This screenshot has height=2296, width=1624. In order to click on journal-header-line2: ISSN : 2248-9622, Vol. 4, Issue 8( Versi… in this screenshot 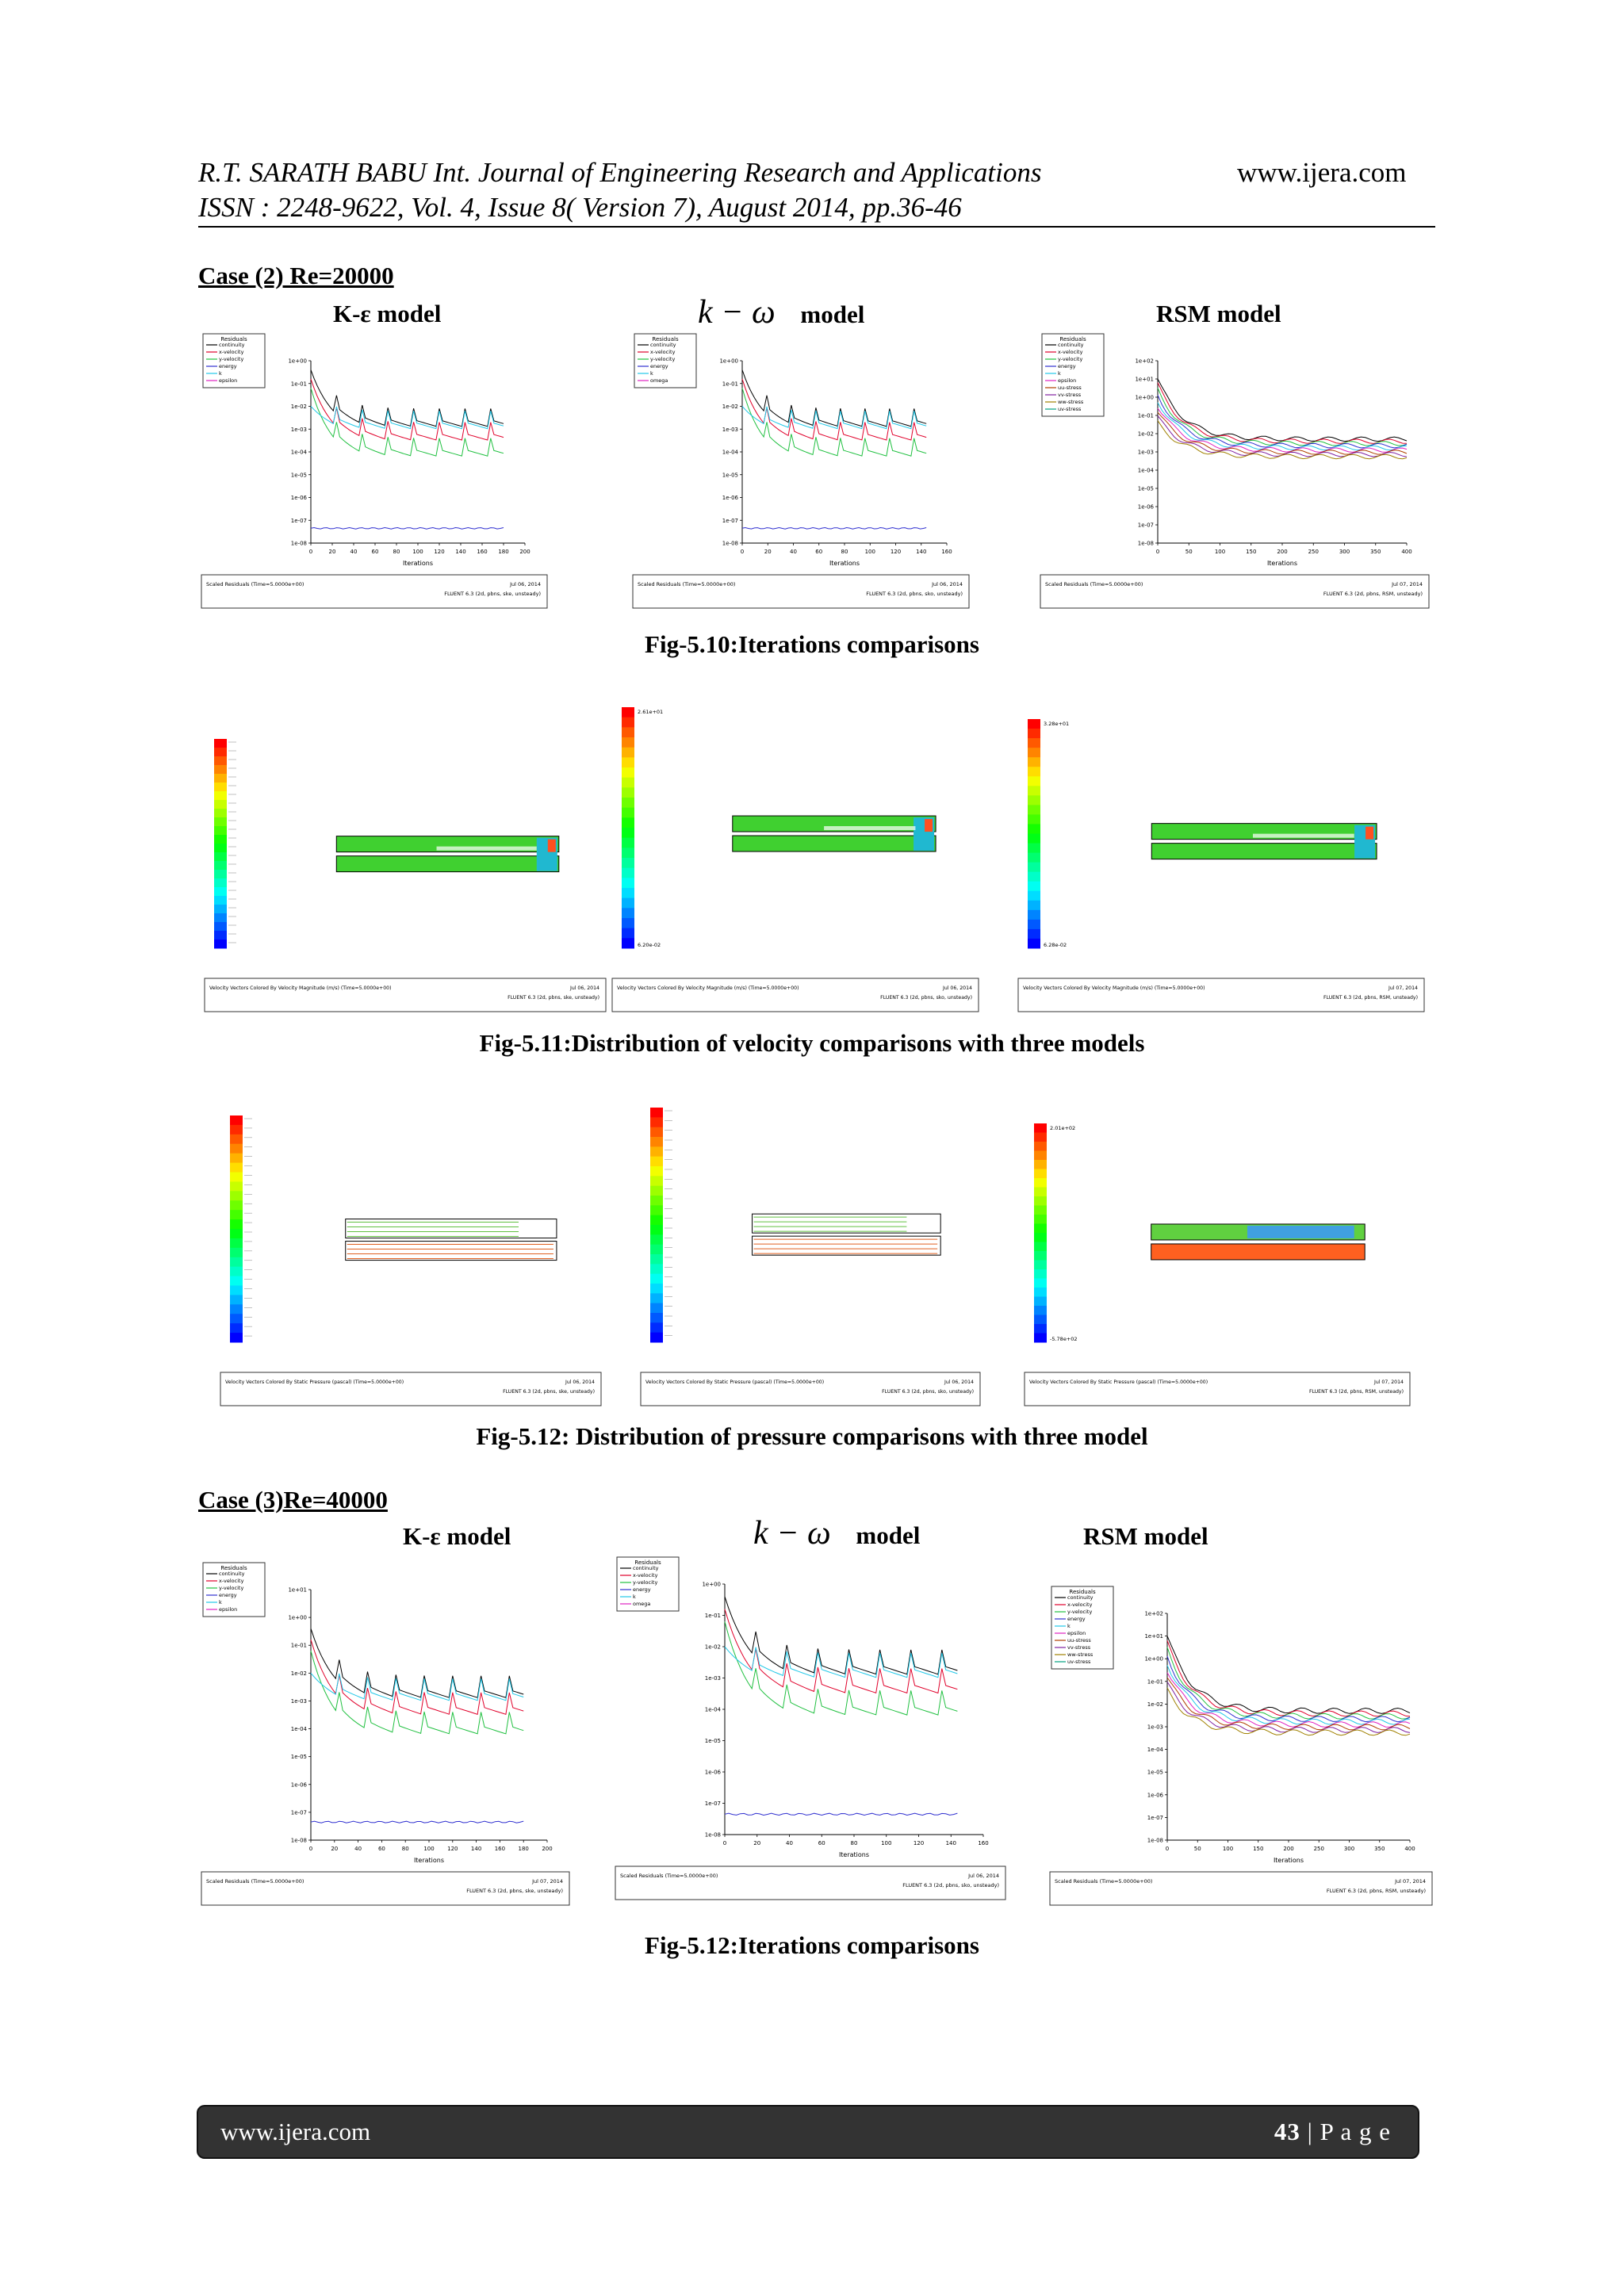, I will do `click(580, 207)`.